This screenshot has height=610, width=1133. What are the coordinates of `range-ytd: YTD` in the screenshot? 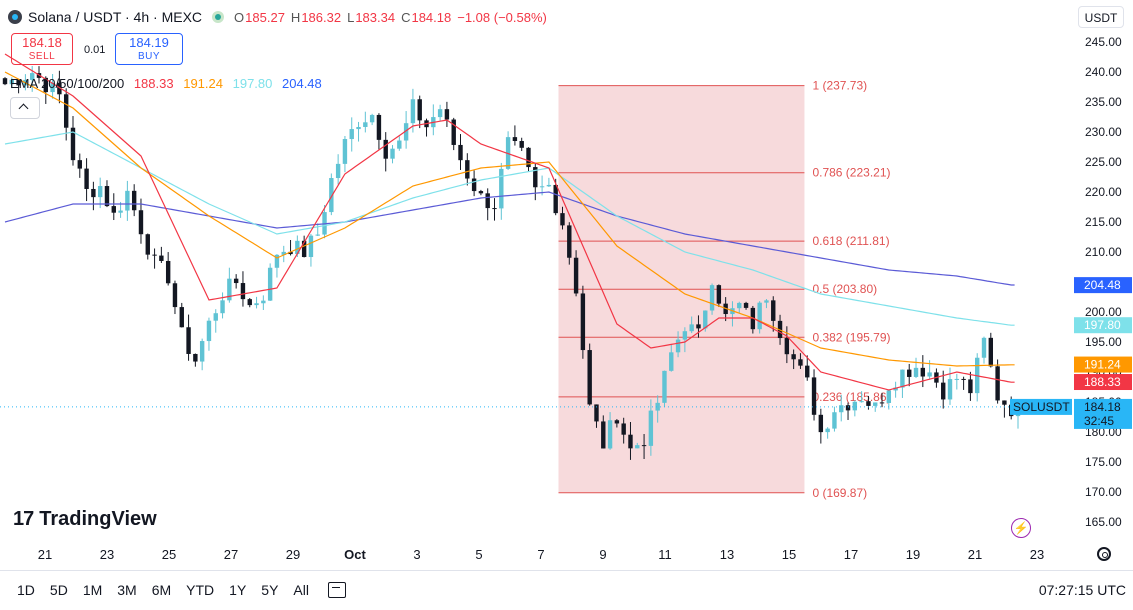 It's located at (200, 589).